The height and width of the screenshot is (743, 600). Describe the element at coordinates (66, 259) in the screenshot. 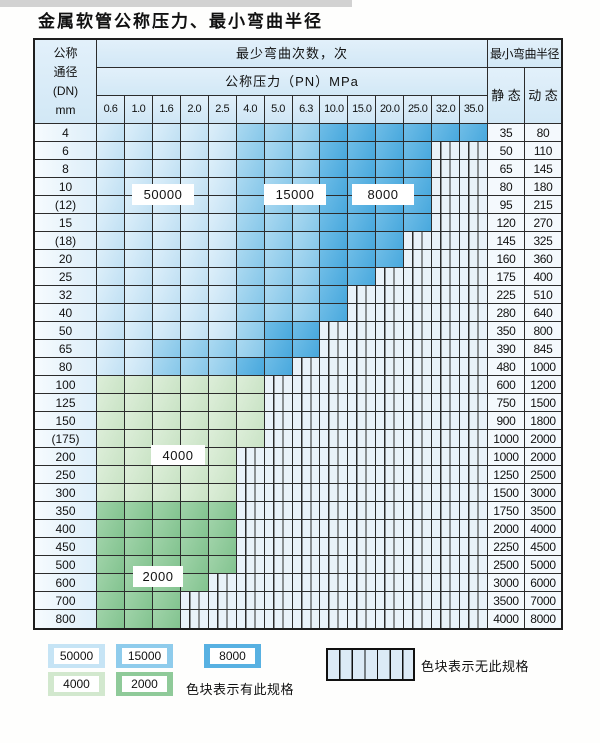

I see `dn-cell: 20` at that location.